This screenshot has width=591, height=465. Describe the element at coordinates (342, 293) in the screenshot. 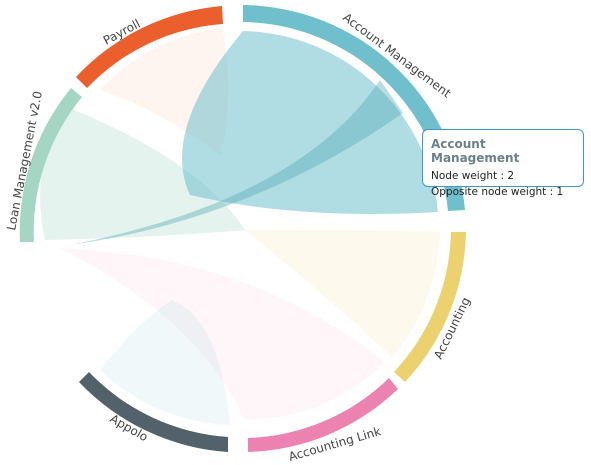

I see `ribbon-accounting-loan` at that location.